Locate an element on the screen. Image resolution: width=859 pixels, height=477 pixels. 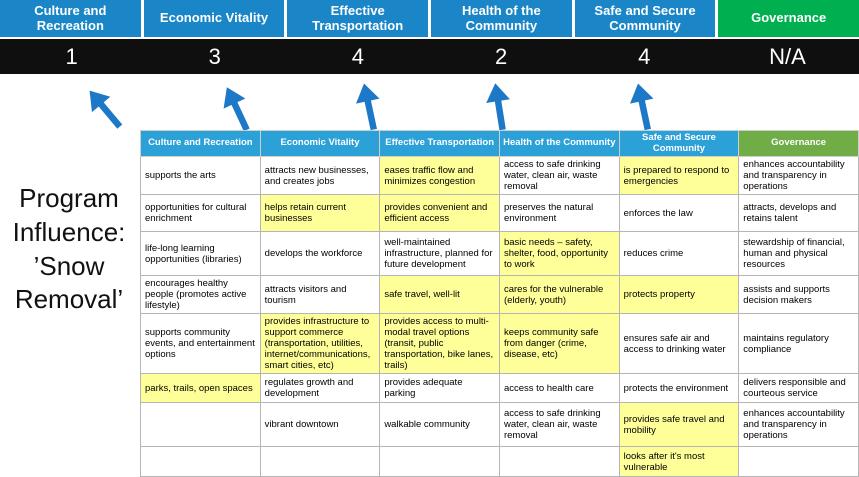
matrix-cell: walkable community is located at coordinates (439, 425).